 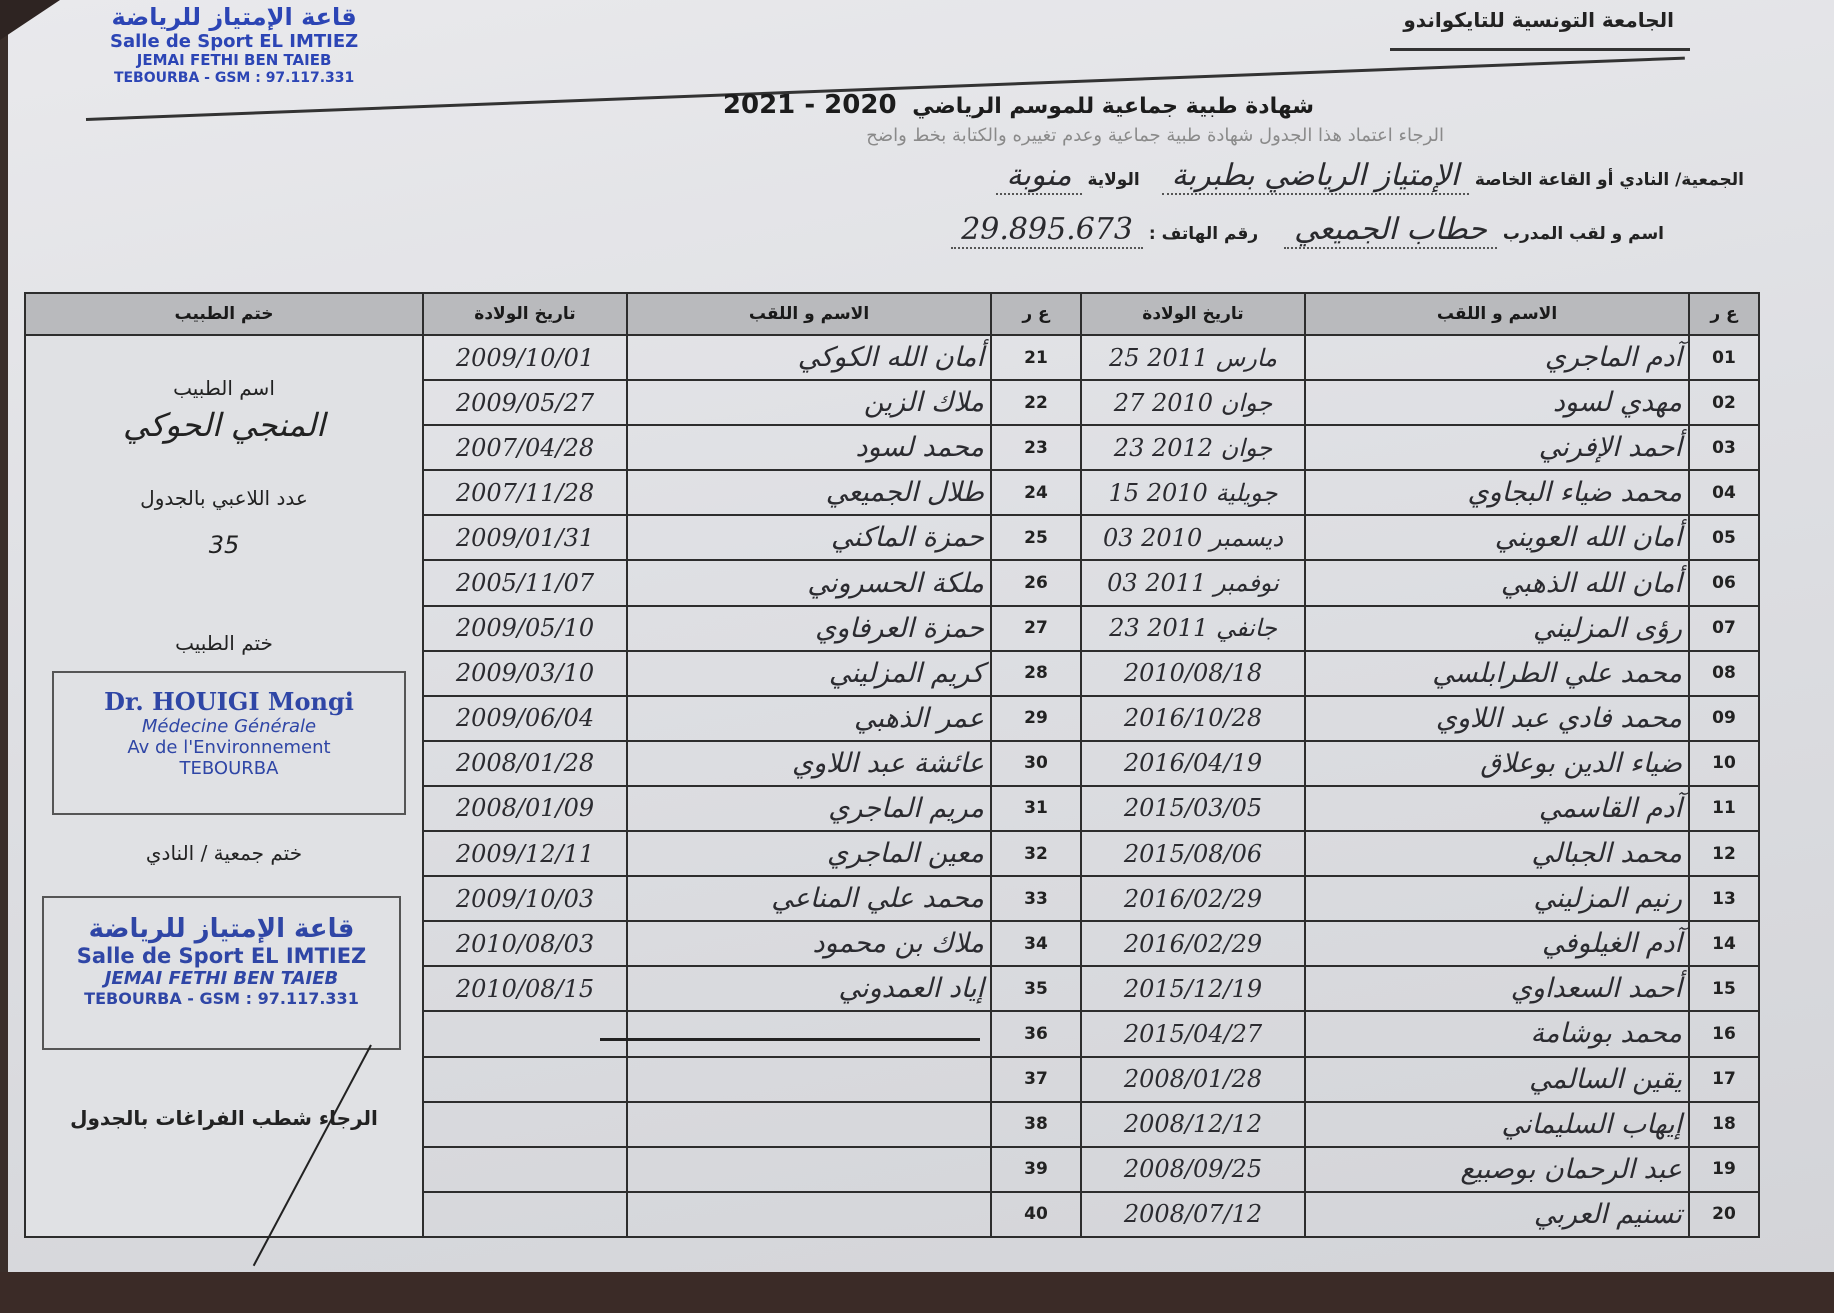 I want to click on stamp-line: قاعة الإمتياز للرياضة, so click(x=221, y=929).